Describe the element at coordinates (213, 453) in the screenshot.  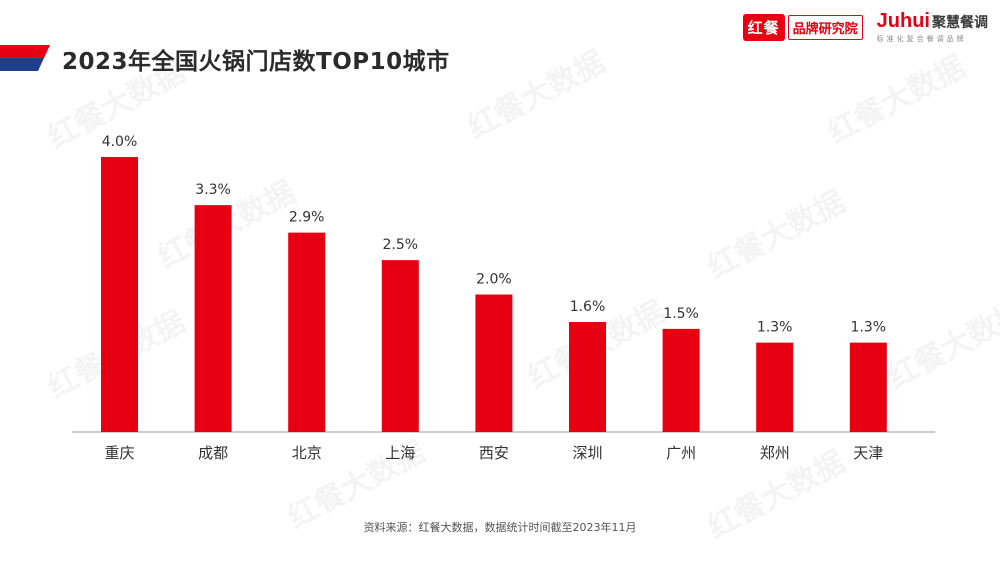
I see `x-tick-label: 成都` at that location.